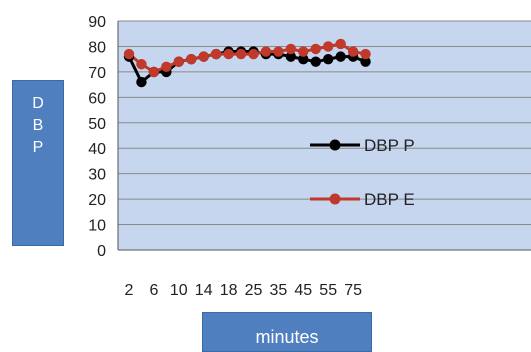  Describe the element at coordinates (287, 337) in the screenshot. I see `x-axis-label: minutes` at that location.